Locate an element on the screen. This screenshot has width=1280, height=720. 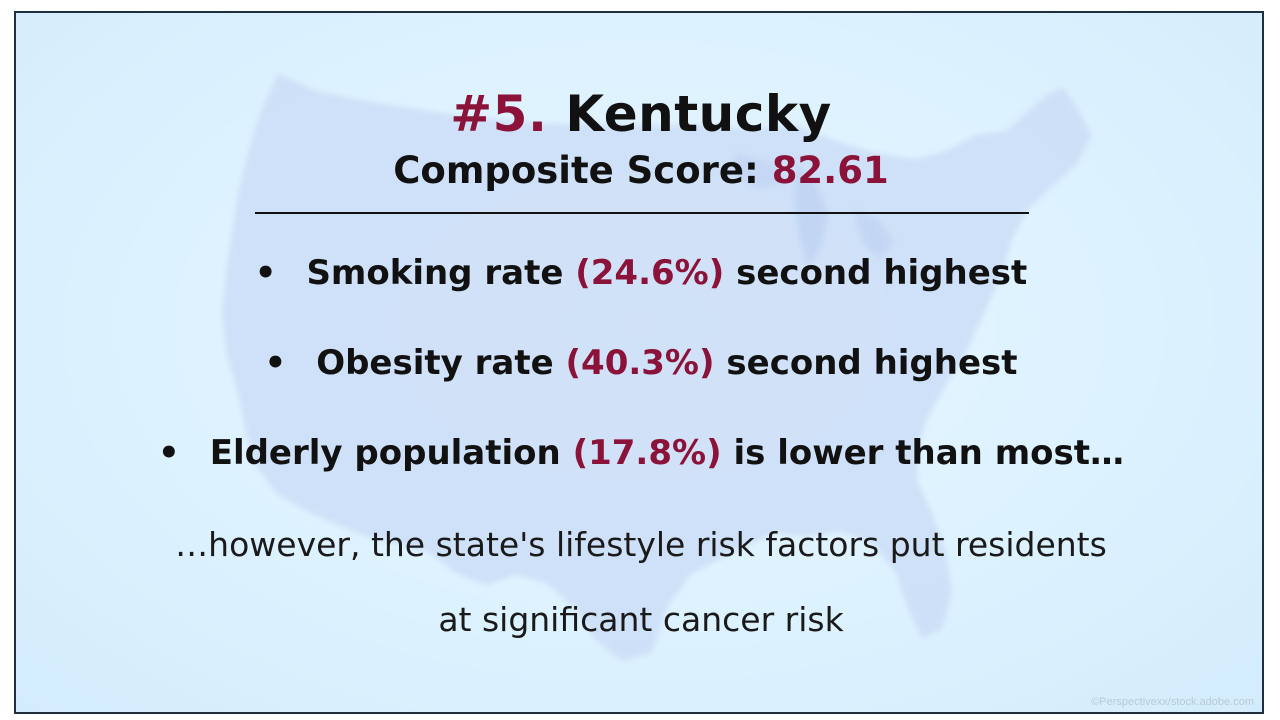
closing-line-2: at significant cancer risk is located at coordinates (641, 619).